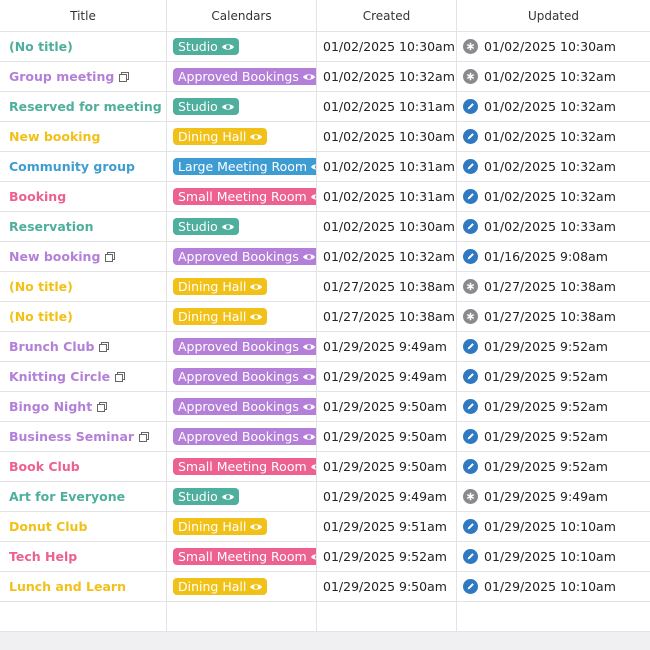 The image size is (650, 650). Describe the element at coordinates (38, 196) in the screenshot. I see `event-title: Booking` at that location.